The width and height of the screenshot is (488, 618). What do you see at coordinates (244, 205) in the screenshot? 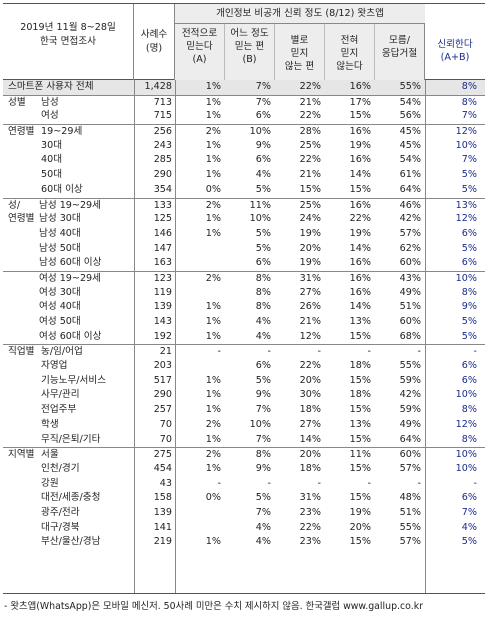
I see `table-row: 성/남성 19~29세 133 2% 11% 25% 16% 46% 13%` at bounding box center [244, 205].